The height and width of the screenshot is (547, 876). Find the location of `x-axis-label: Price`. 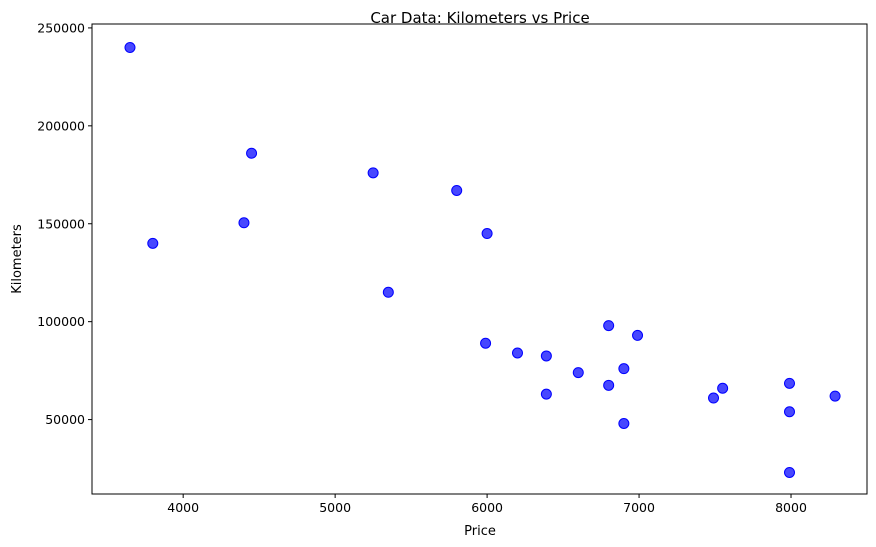

x-axis-label: Price is located at coordinates (480, 531).